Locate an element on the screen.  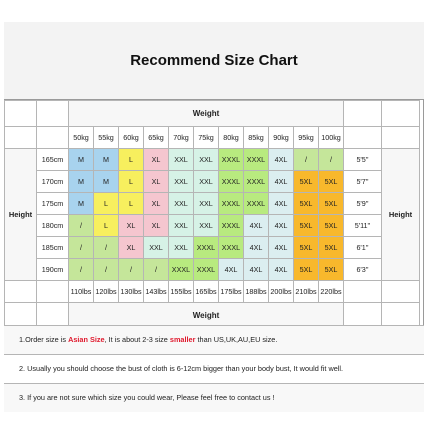
height-label-left: Height is located at coordinates (20, 214).